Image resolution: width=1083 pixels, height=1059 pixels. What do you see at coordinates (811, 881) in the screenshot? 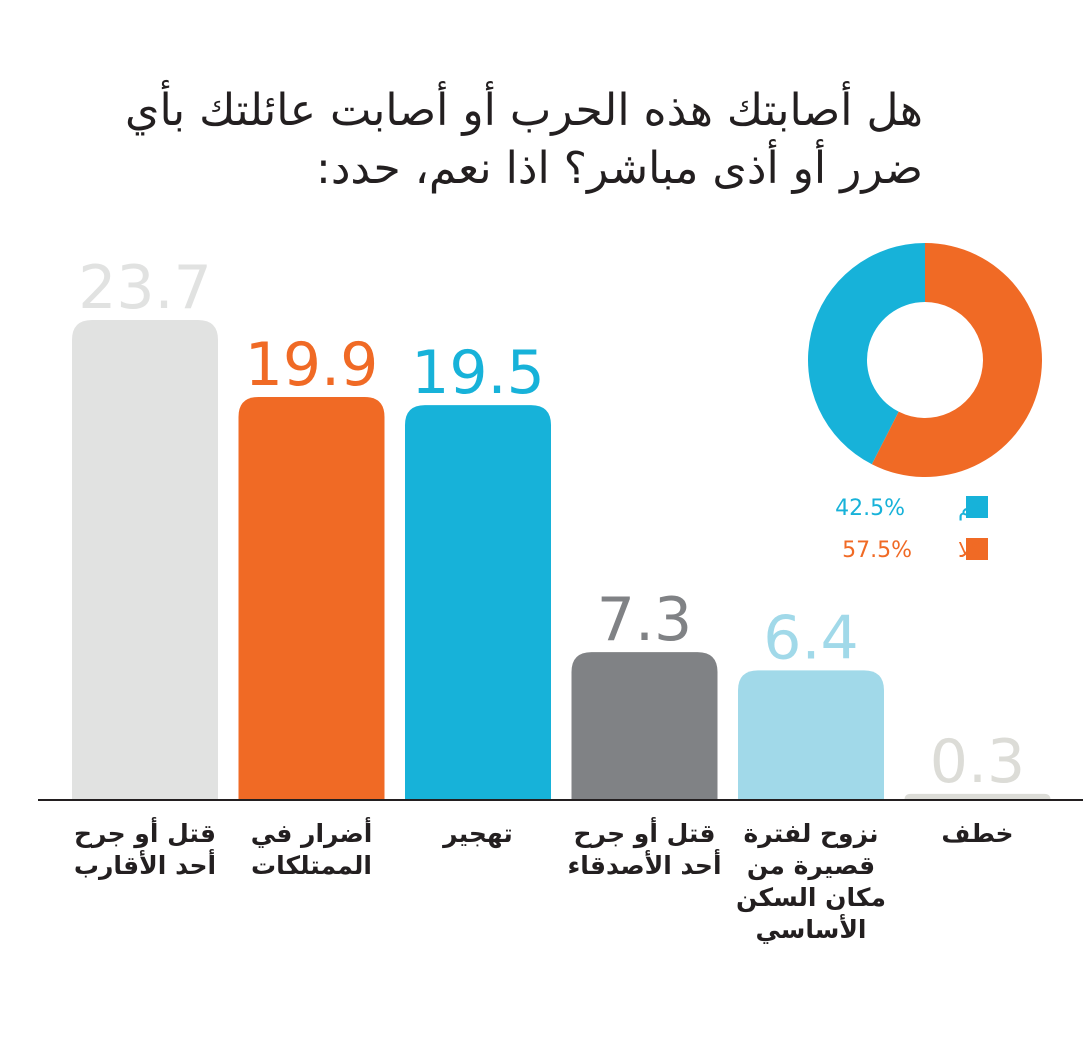
I see `category-label: نزوح لفترة قصيرة من مكان السكن الأساسي` at bounding box center [811, 881].